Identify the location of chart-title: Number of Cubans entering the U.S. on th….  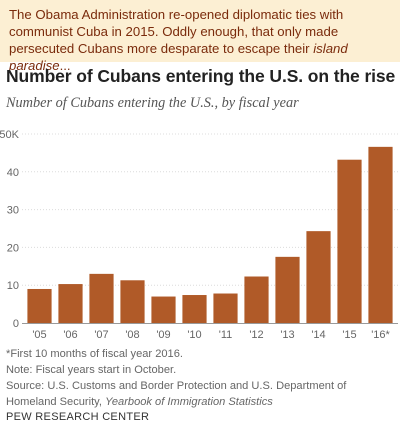
(201, 76).